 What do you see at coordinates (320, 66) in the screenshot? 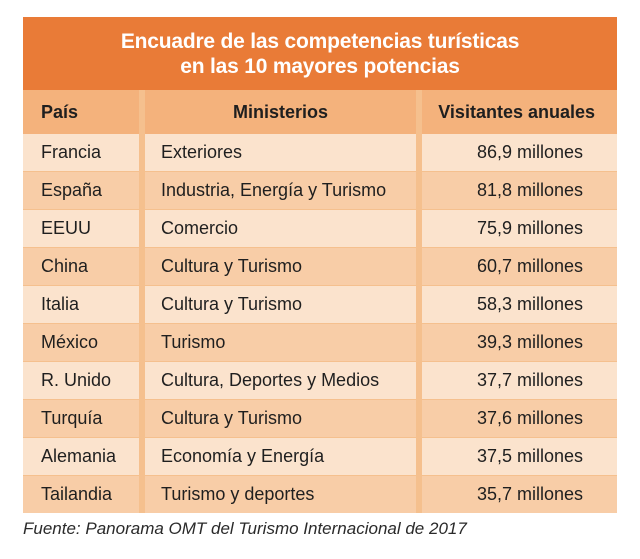
I see `table-title-line-2: en las 10 mayores potencias` at bounding box center [320, 66].